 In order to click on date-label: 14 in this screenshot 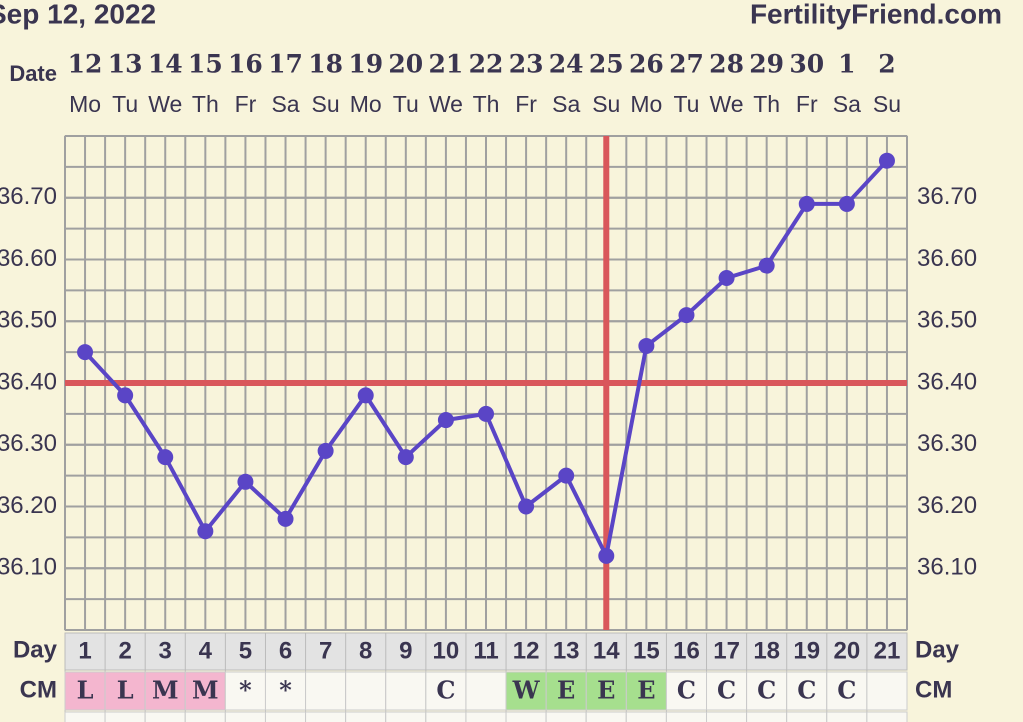, I will do `click(165, 64)`.